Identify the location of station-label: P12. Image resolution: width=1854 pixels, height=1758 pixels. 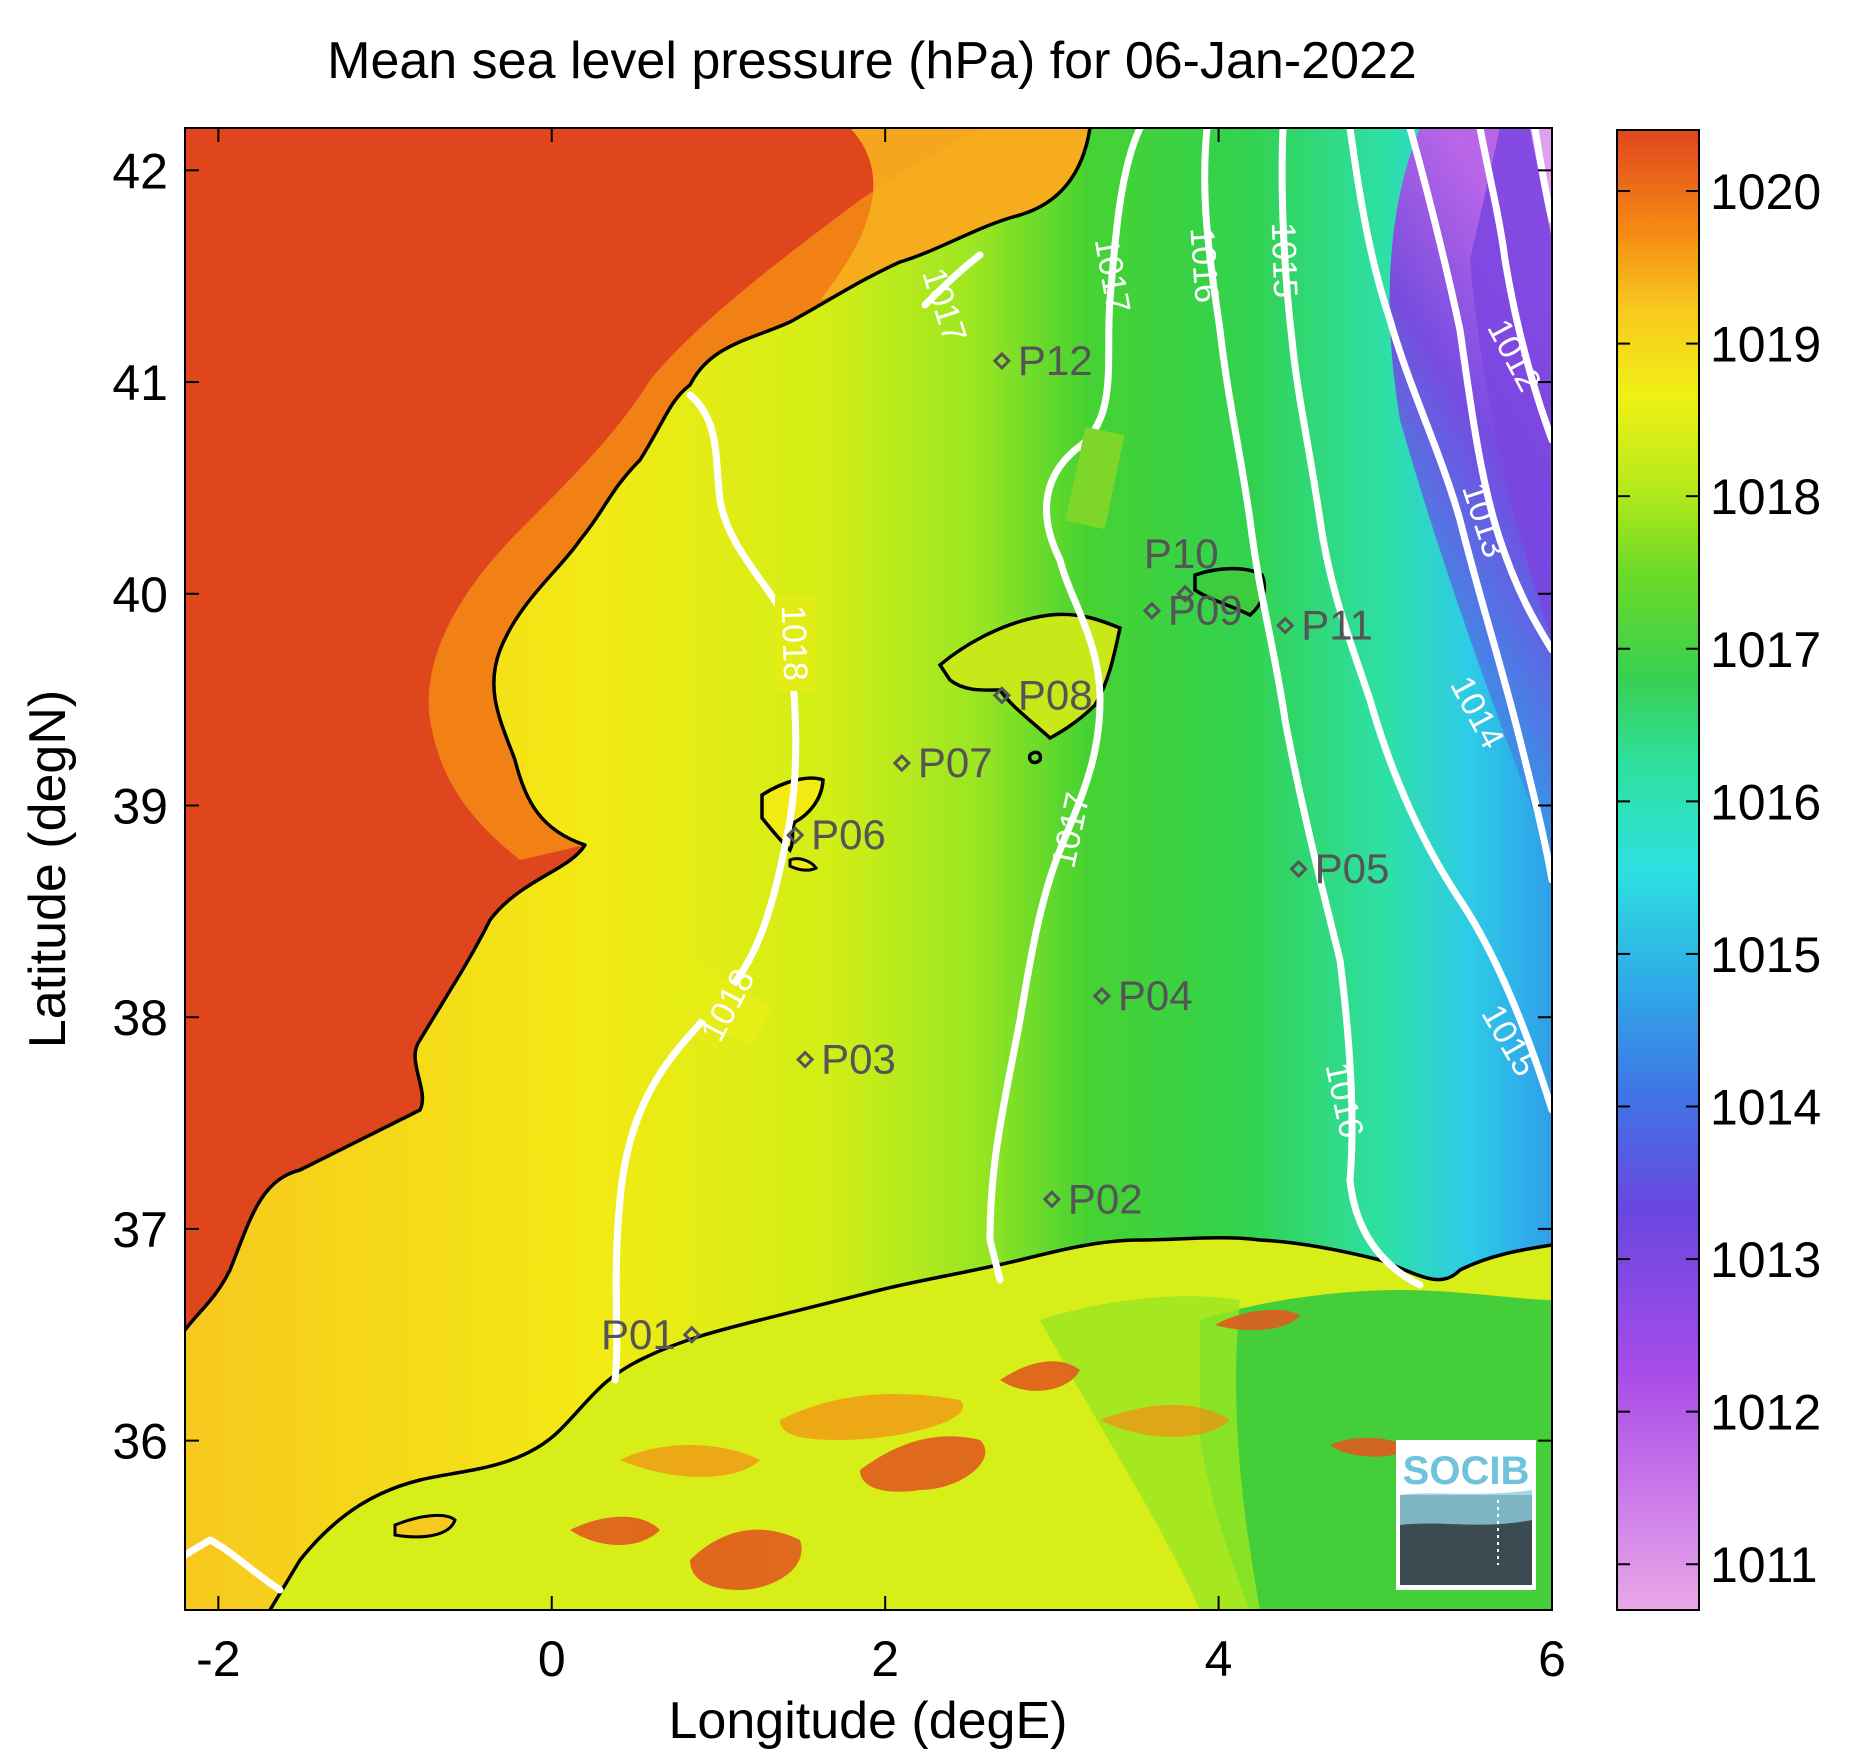
(1055, 360).